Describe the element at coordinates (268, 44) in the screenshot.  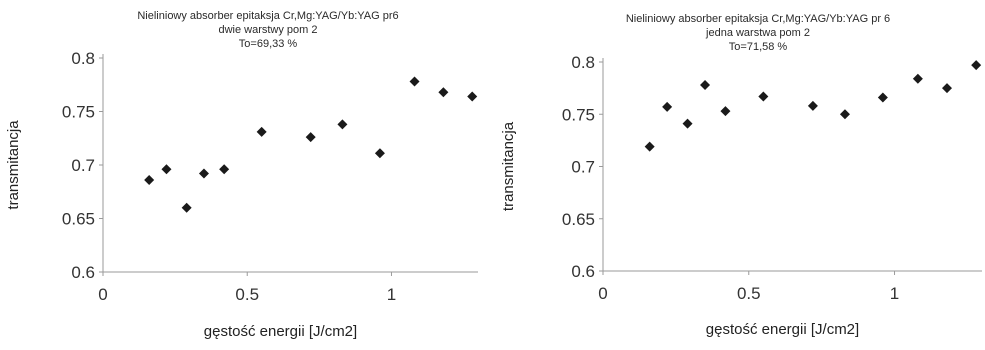
I see `chart-title-line: To=69,33 %` at that location.